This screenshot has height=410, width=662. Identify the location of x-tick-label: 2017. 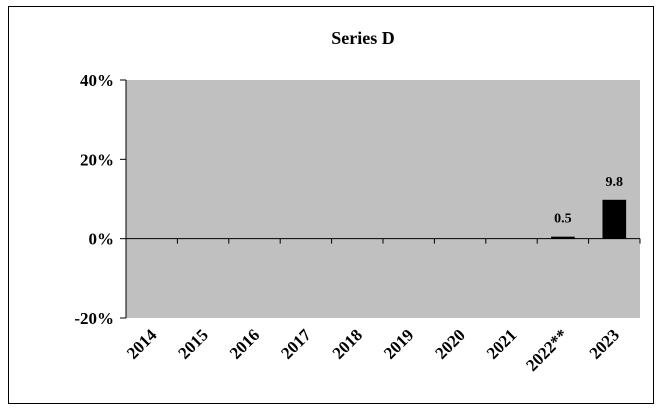
(296, 344).